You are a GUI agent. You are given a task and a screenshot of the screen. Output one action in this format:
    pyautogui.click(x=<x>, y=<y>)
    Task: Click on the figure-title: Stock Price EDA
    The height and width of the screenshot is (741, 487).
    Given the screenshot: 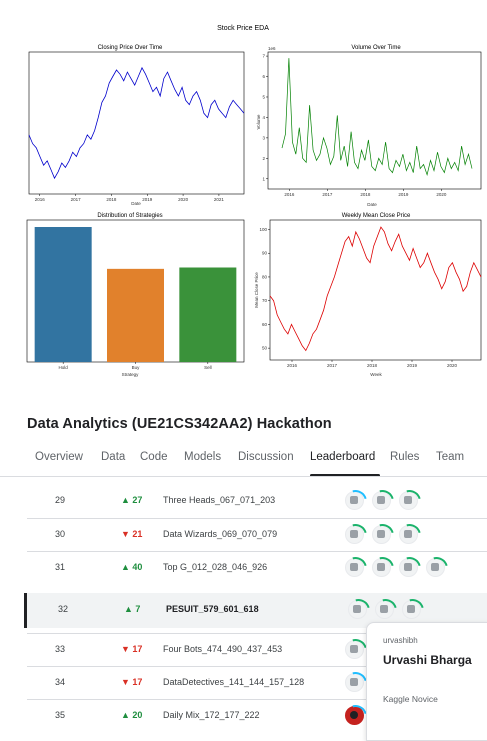 What is the action you would take?
    pyautogui.click(x=243, y=28)
    